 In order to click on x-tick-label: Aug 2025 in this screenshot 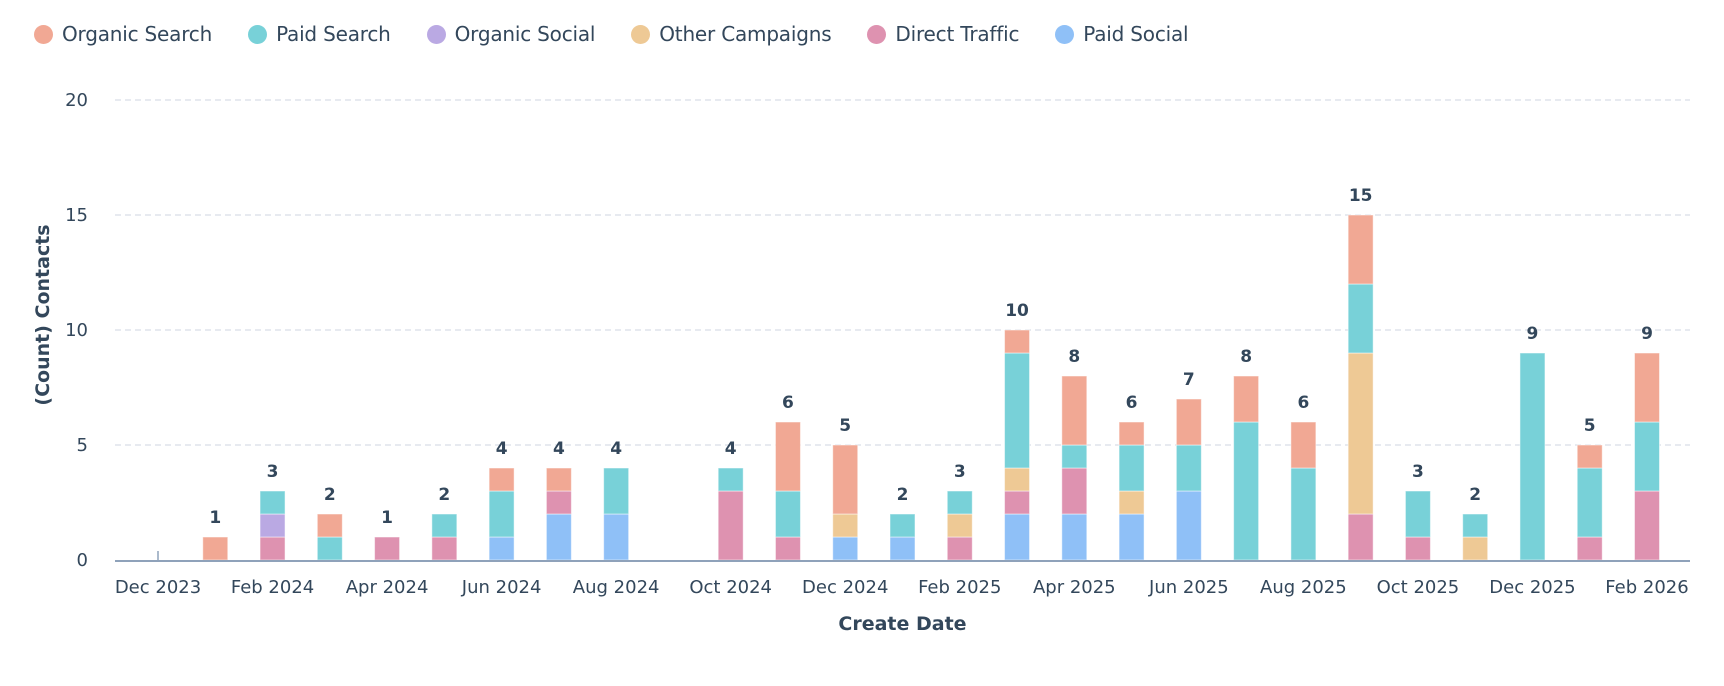, I will do `click(1303, 587)`.